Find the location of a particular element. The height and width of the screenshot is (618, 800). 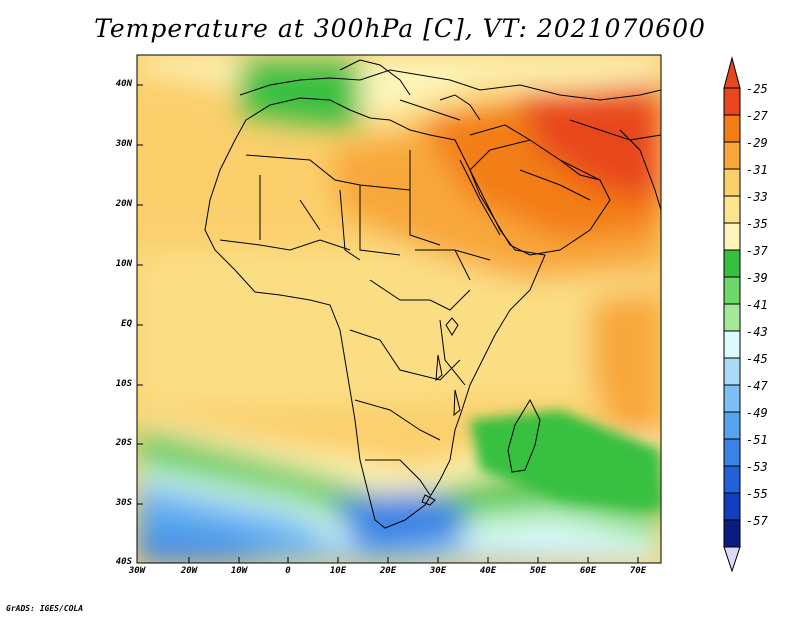

colorbar-label: -37 is located at coordinates (757, 251).